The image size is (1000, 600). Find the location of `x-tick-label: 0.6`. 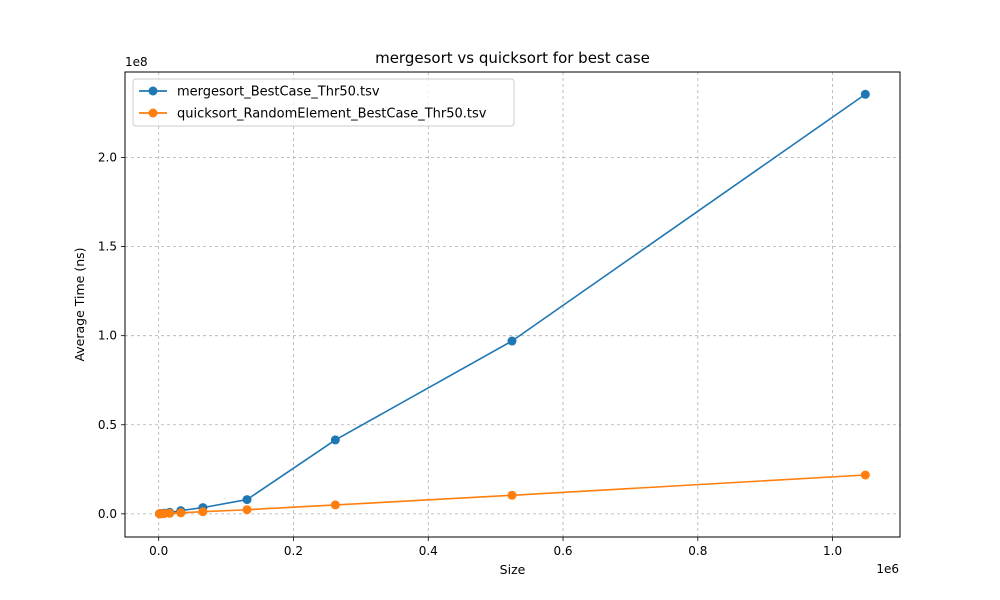

x-tick-label: 0.6 is located at coordinates (562, 551).